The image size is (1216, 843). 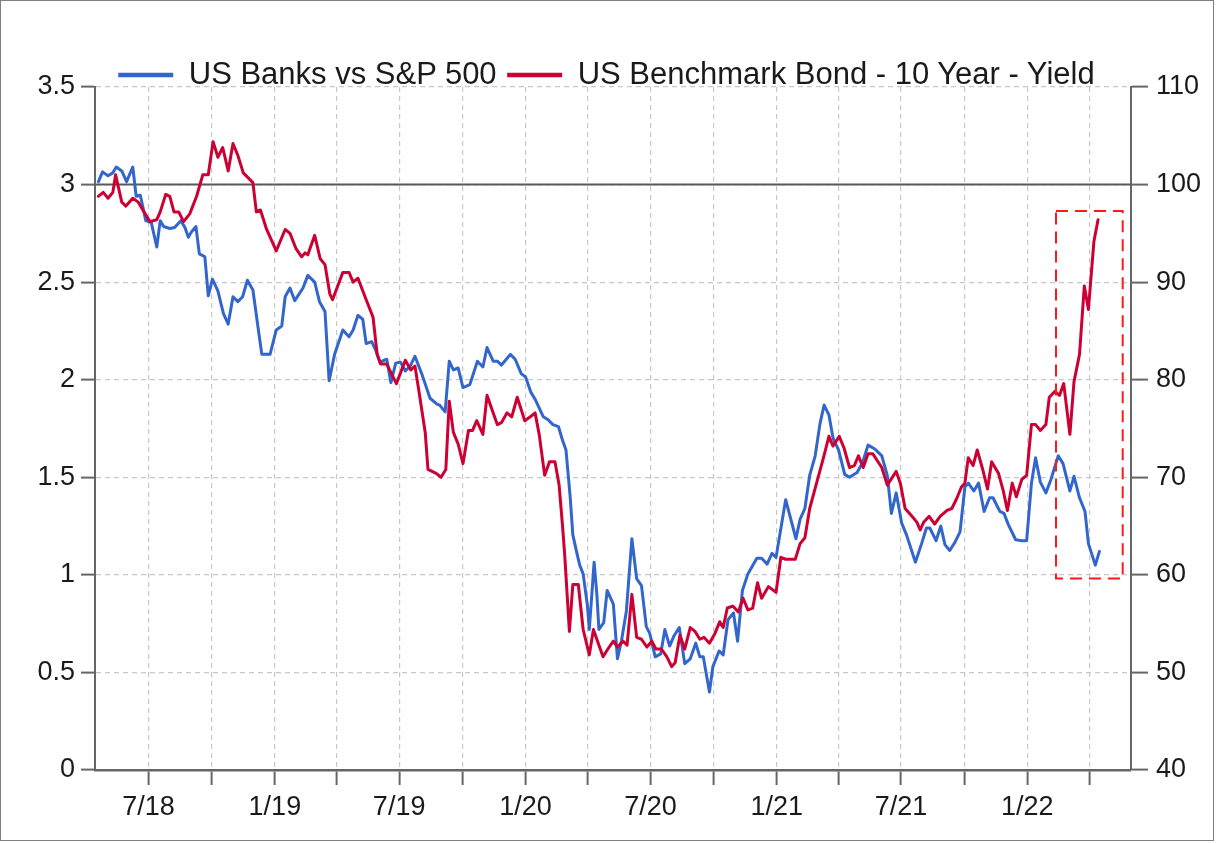 I want to click on x-tick-label: 1/22, so click(x=1027, y=805).